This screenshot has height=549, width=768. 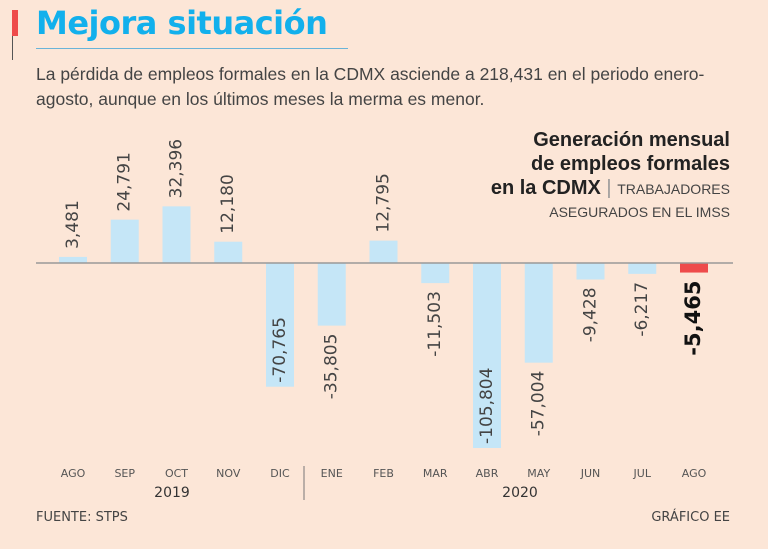 What do you see at coordinates (280, 473) in the screenshot?
I see `x-tick-label: DIC` at bounding box center [280, 473].